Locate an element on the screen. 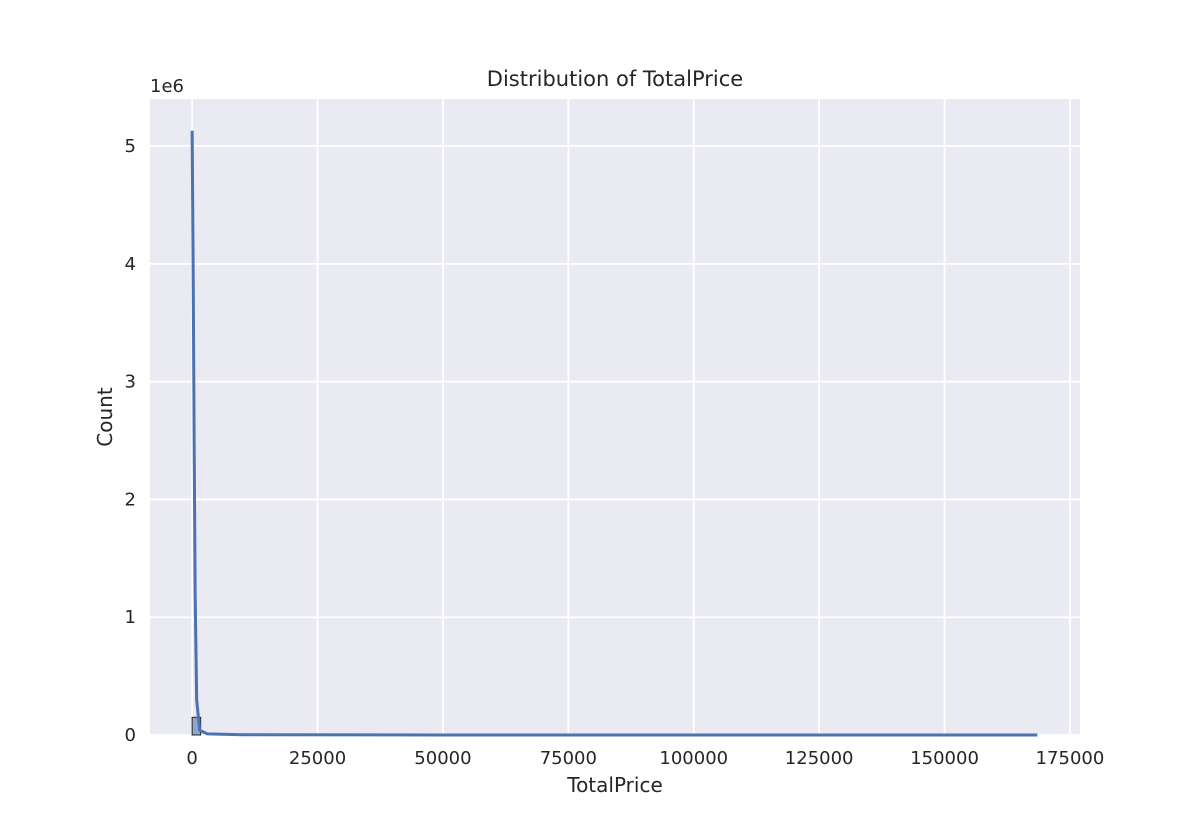 The height and width of the screenshot is (825, 1200). x-tick-label-5: 125000 is located at coordinates (819, 758).